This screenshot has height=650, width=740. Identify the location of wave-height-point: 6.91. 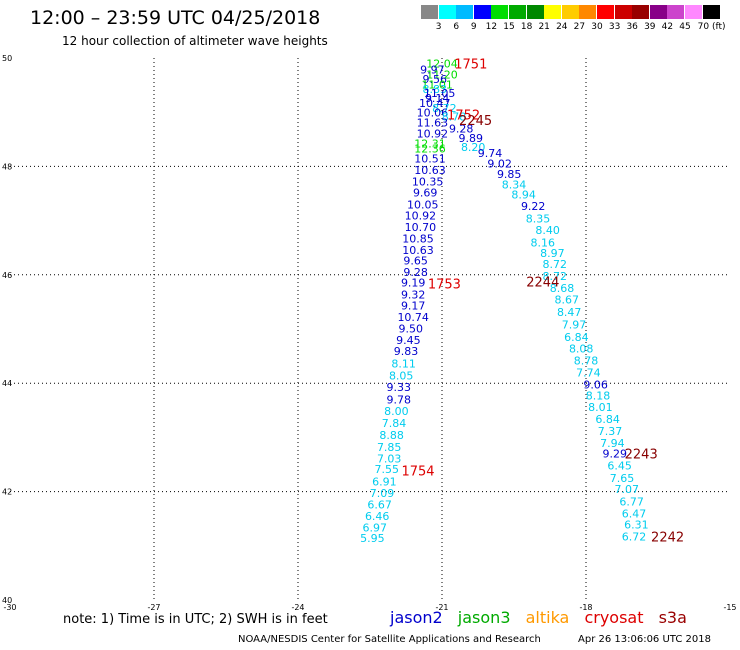
(384, 481).